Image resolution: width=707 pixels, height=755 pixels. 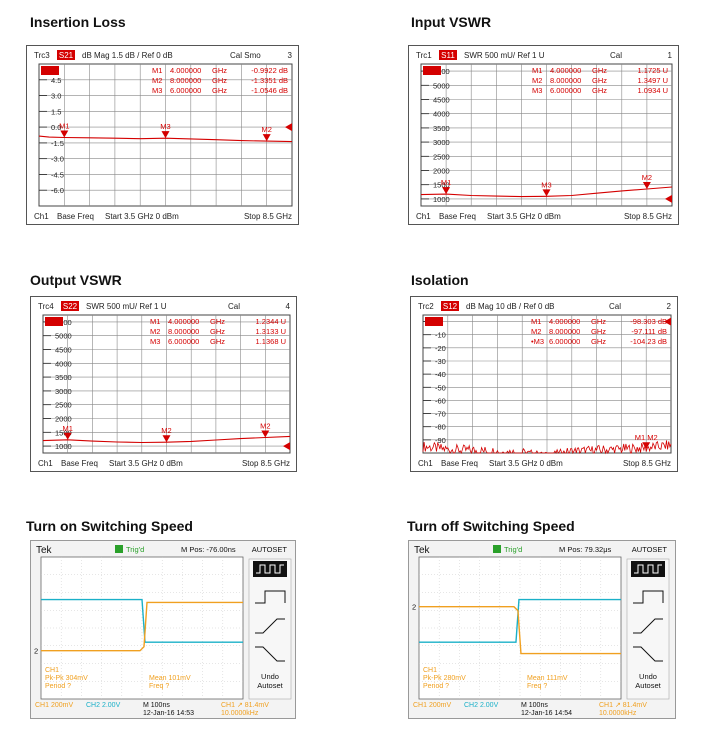 I want to click on ch2-waveform, so click(x=142, y=620).